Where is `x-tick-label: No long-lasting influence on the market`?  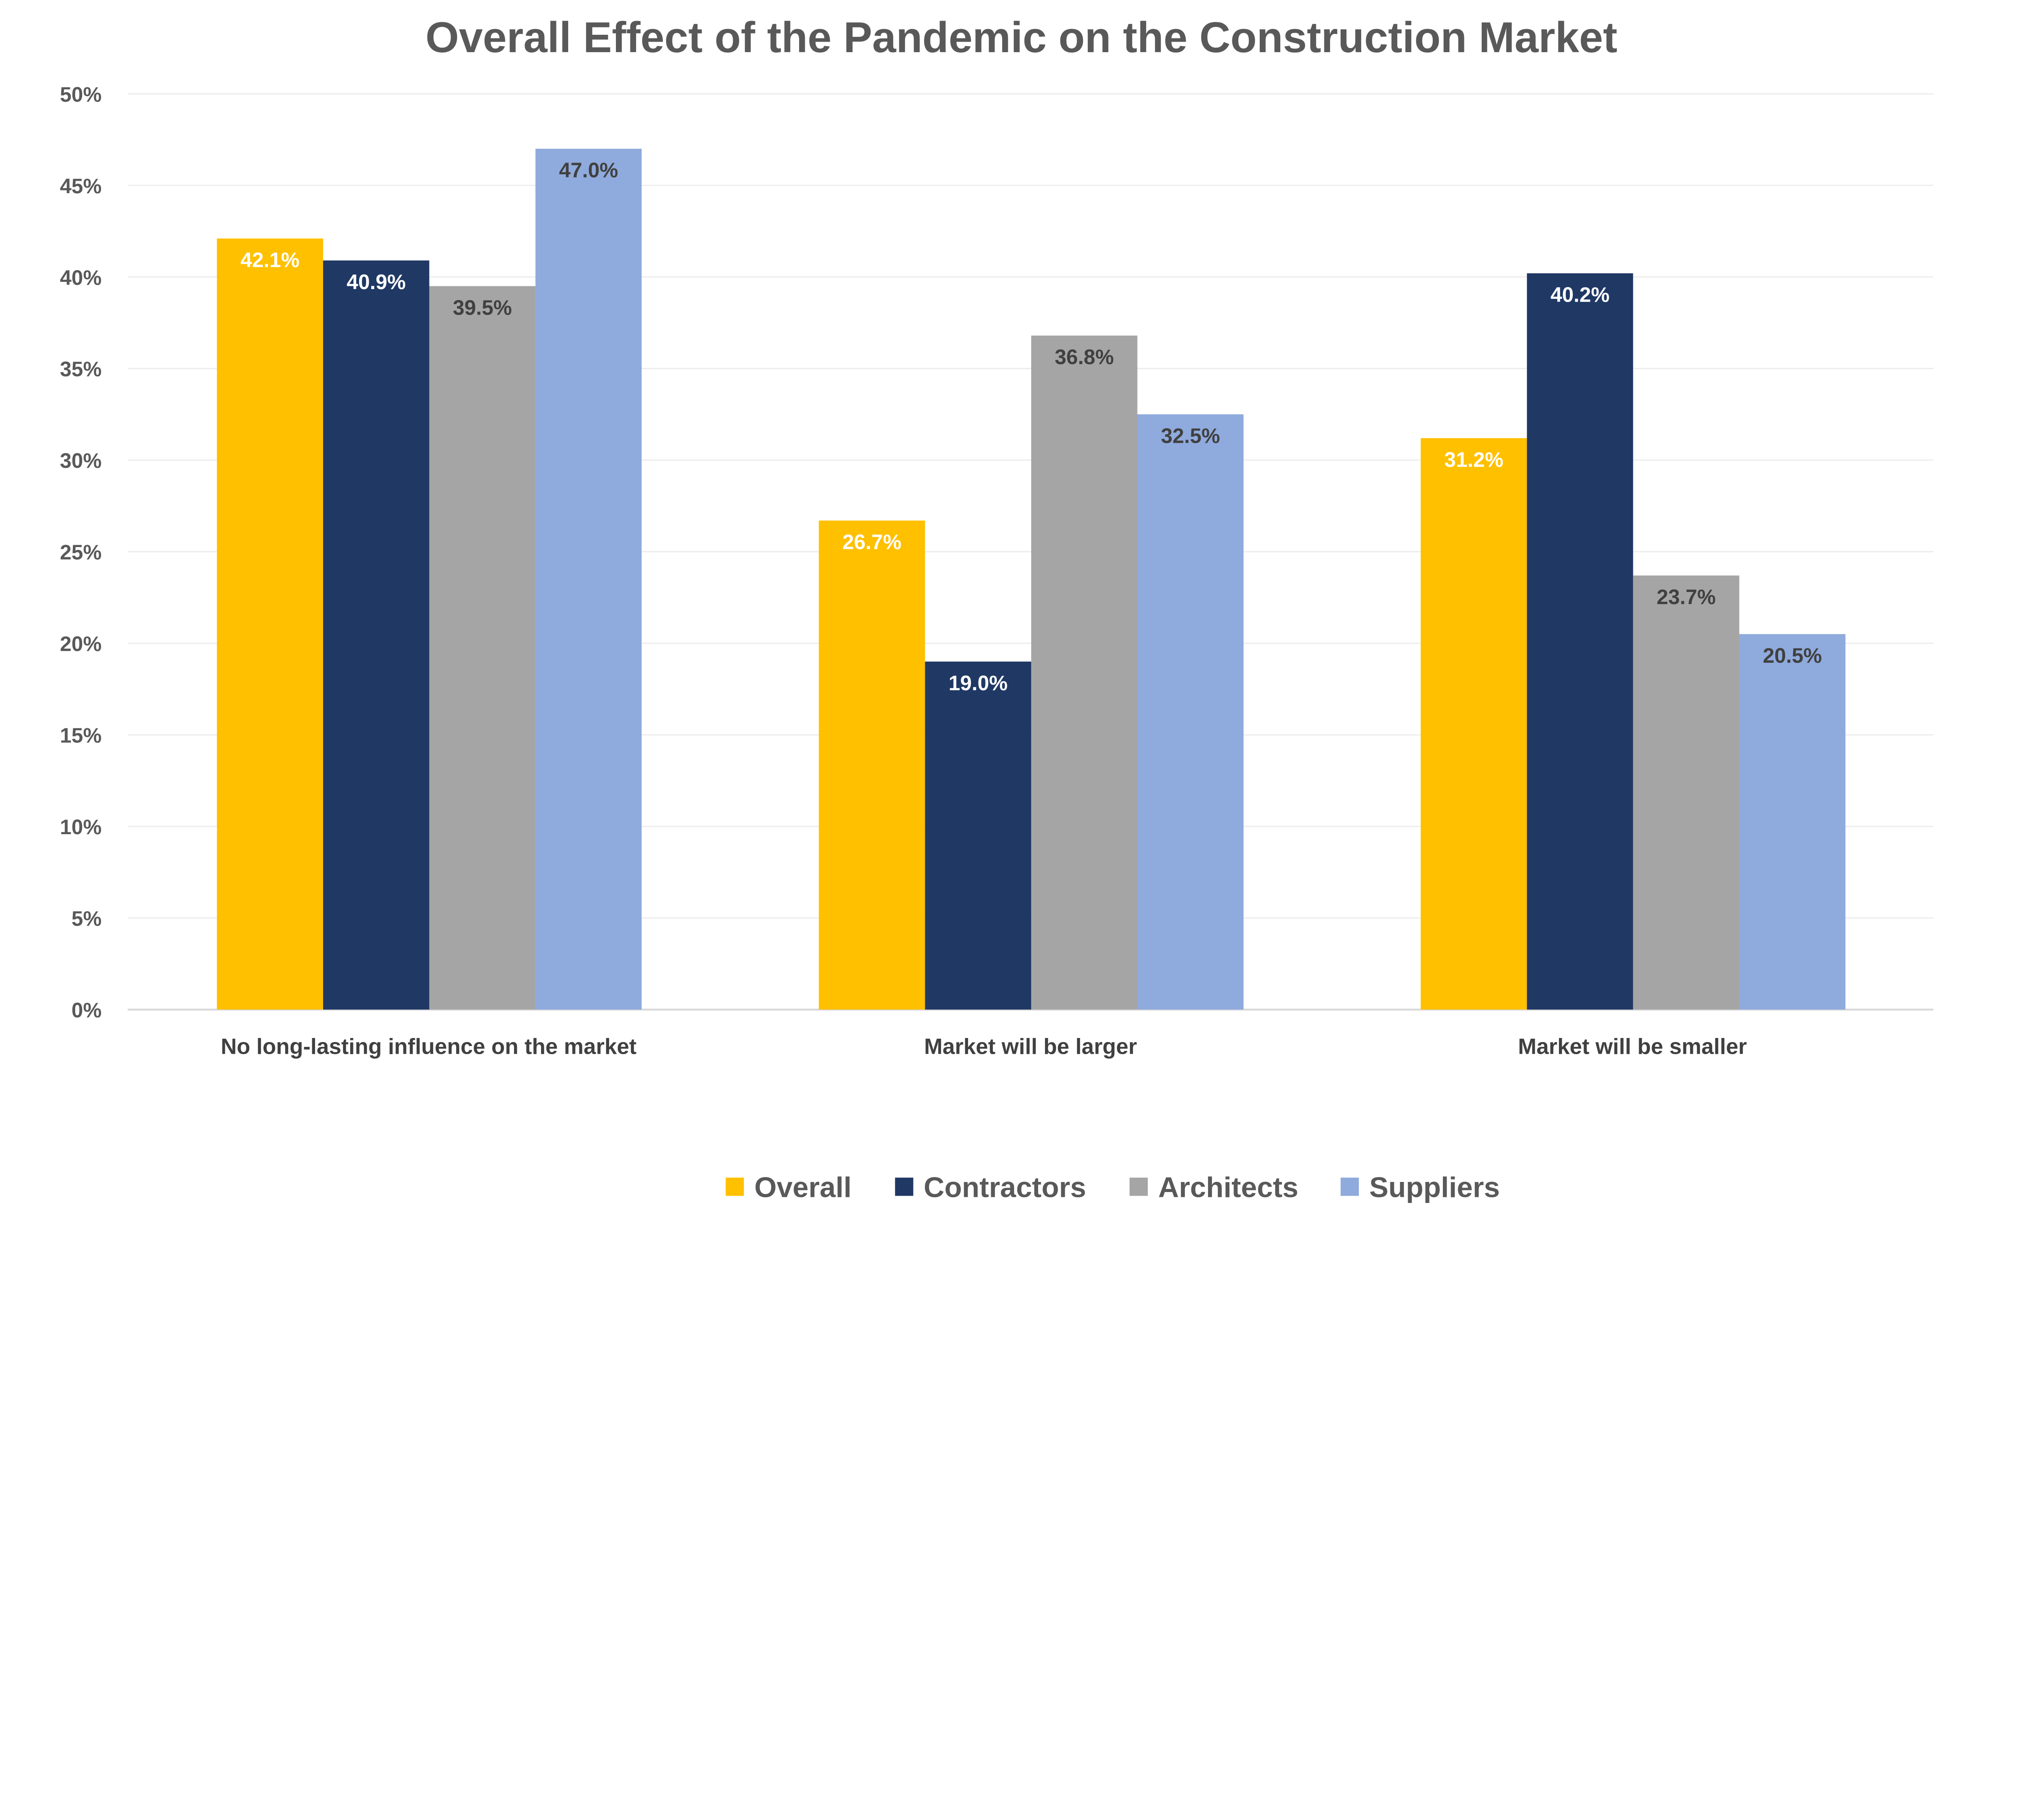 x-tick-label: No long-lasting influence on the market is located at coordinates (429, 1046).